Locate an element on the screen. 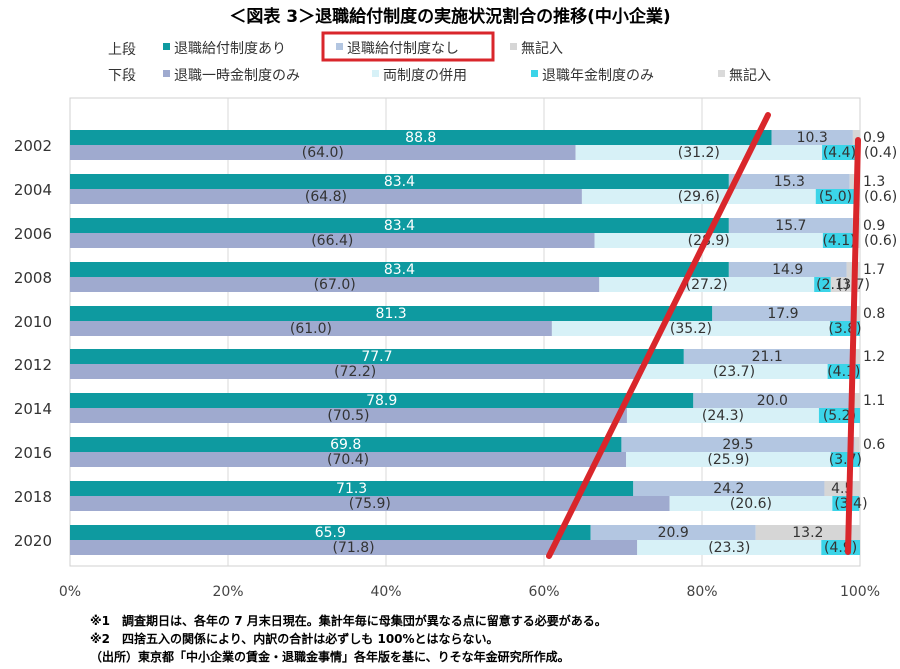  data-label-upper: 13.2 is located at coordinates (807, 533).